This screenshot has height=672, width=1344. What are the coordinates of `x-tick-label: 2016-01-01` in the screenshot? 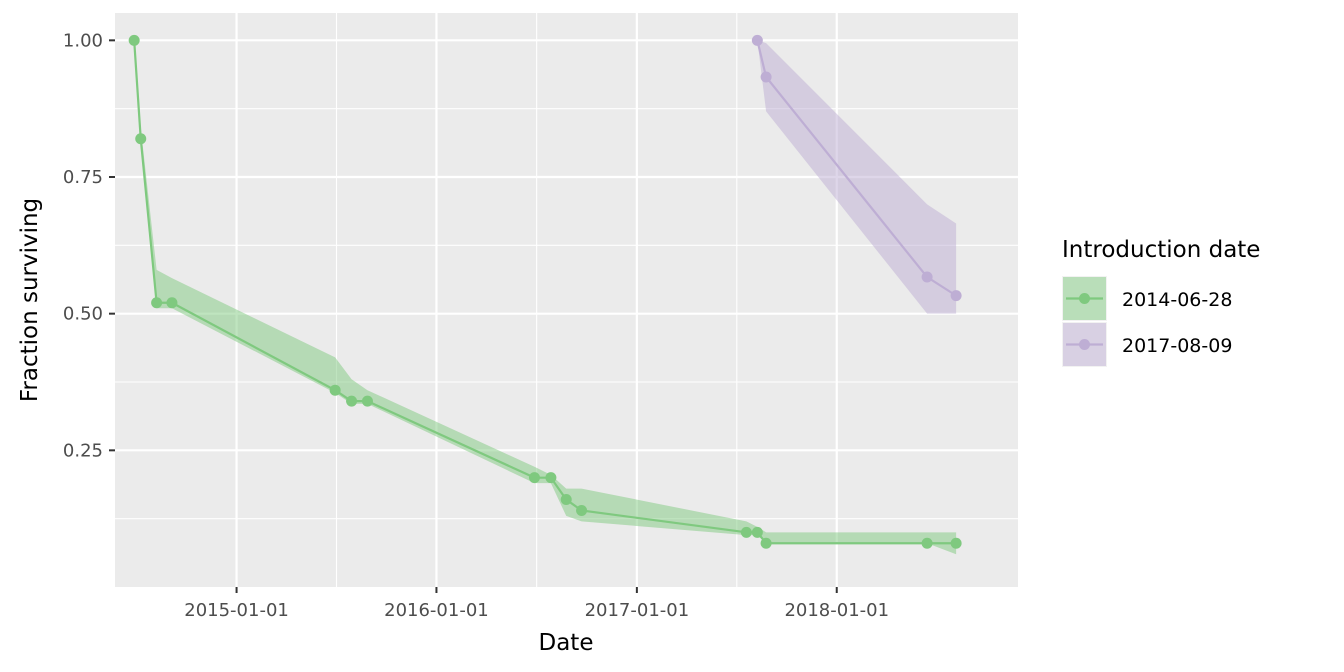 It's located at (436, 610).